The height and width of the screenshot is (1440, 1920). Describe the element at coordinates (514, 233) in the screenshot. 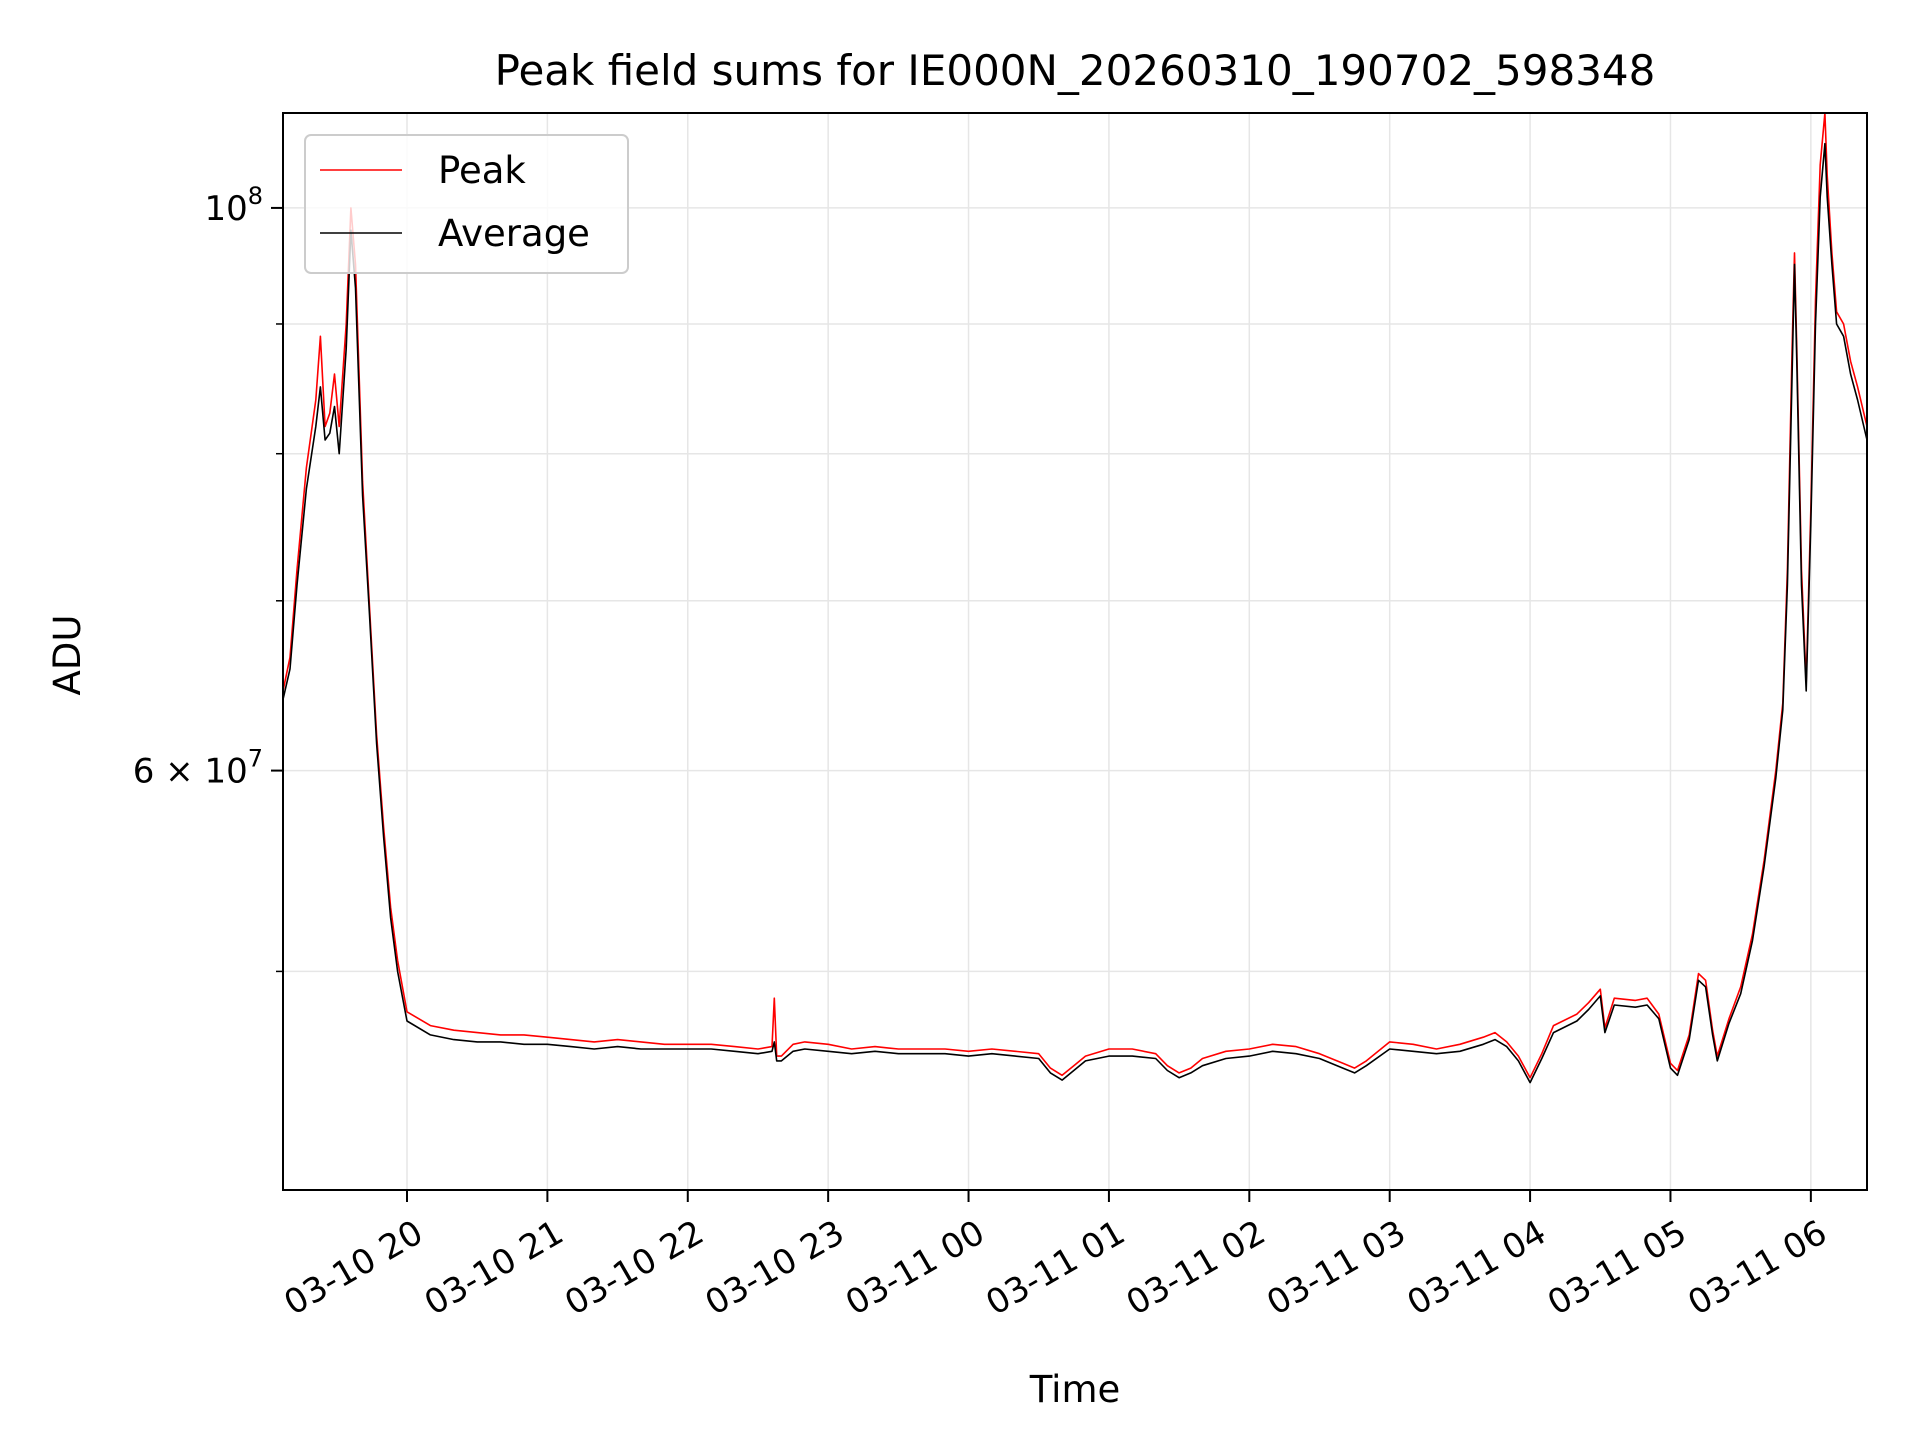

I see `legend-average-label: Average` at that location.